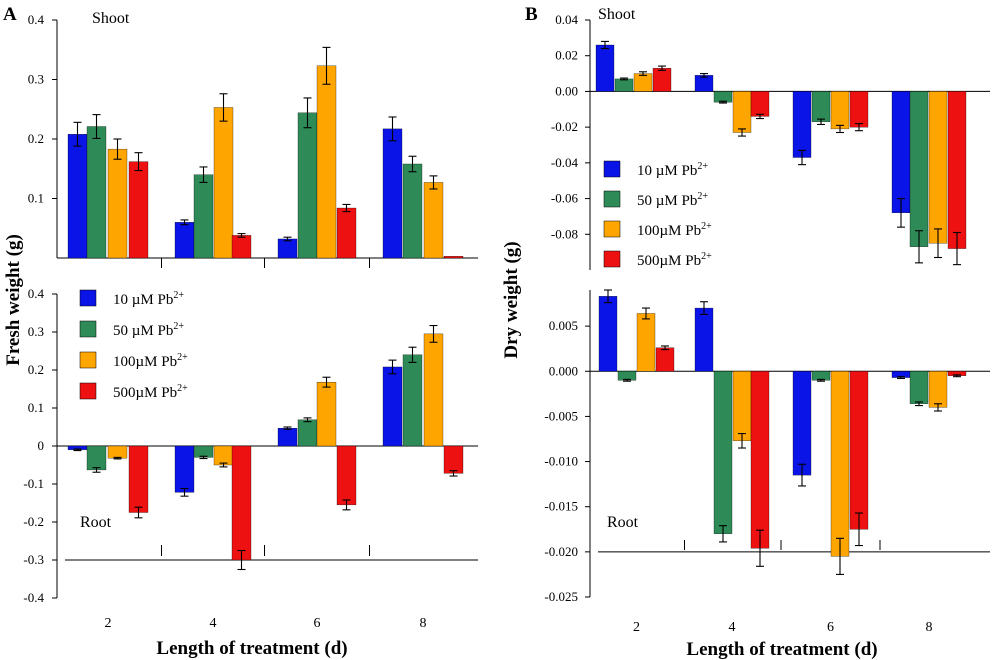 This screenshot has width=1000, height=660. What do you see at coordinates (412, 211) in the screenshot?
I see `bar-a-shoot-d8-s2` at bounding box center [412, 211].